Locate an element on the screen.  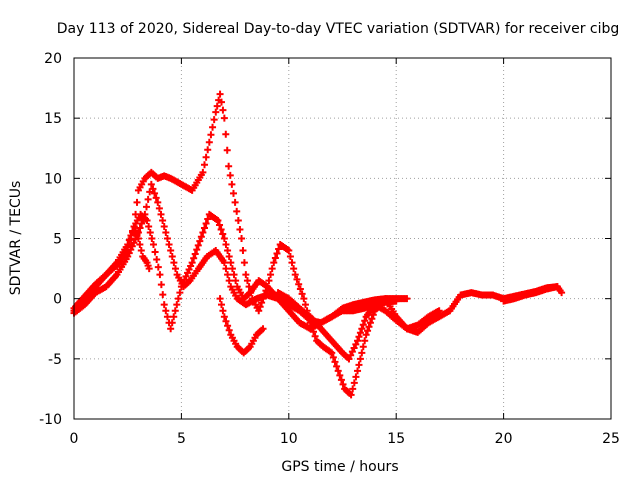
x-tick-label: 5 is located at coordinates (181, 439).